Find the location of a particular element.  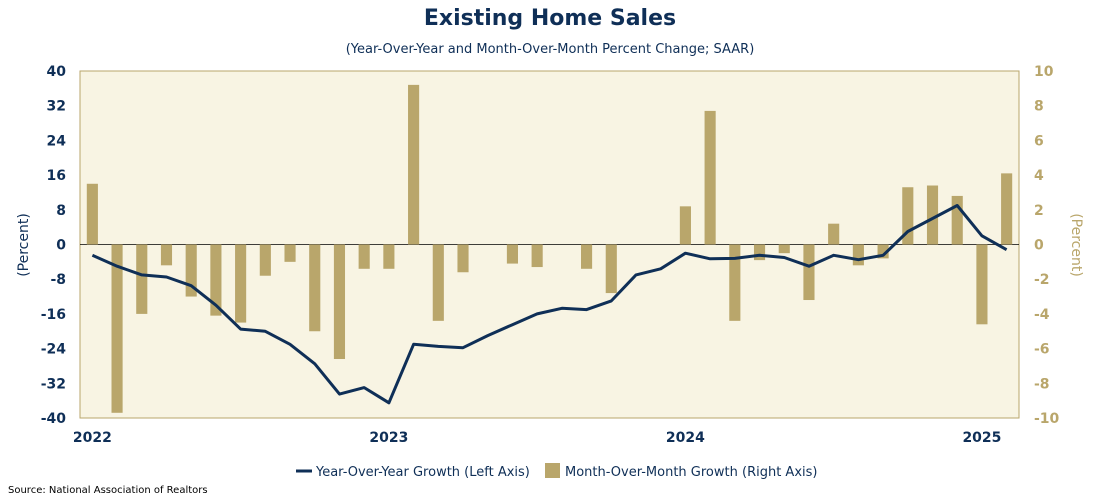

left-axis-tick-labels: 40 32 24 16 8 0 -8 -16 -24 -32 -40 is located at coordinates (54, 245).